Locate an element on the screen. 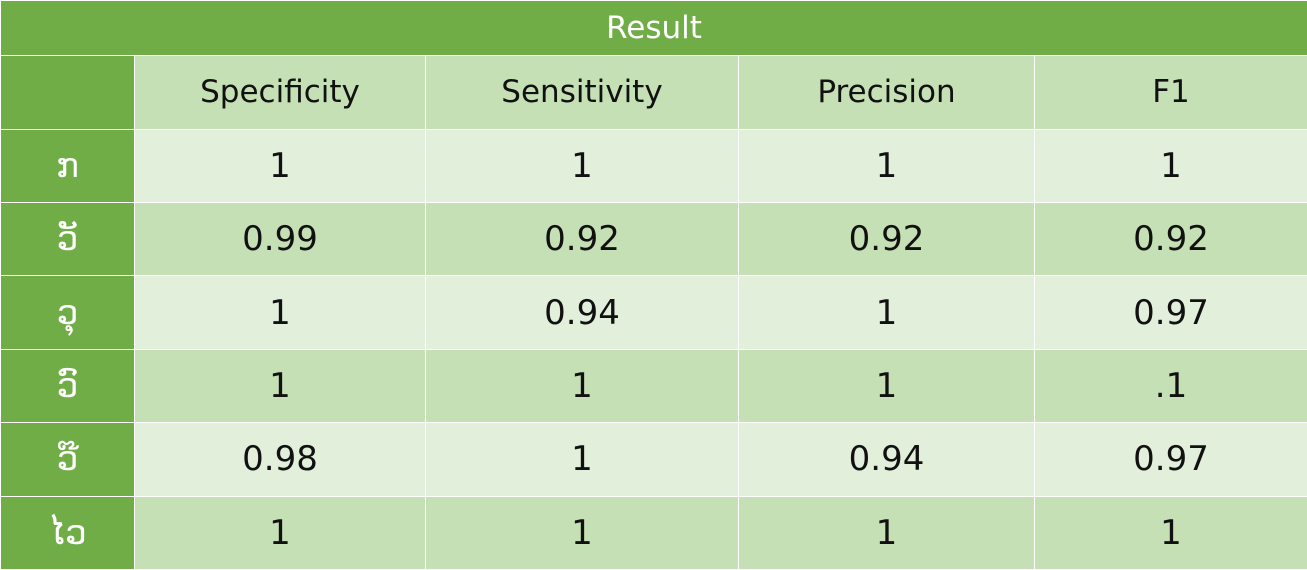 Image resolution: width=1307 pixels, height=570 pixels. sensitivity-cell: 0.92 is located at coordinates (582, 239).